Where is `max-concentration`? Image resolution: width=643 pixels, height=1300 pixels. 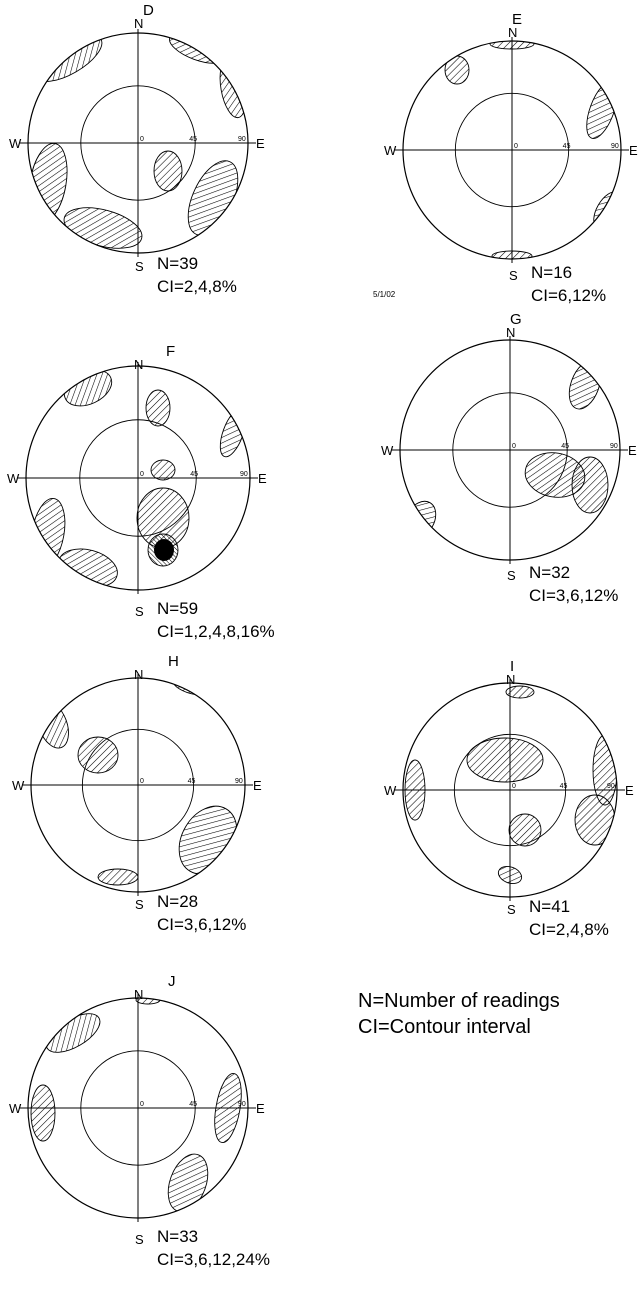 max-concentration is located at coordinates (164, 550).